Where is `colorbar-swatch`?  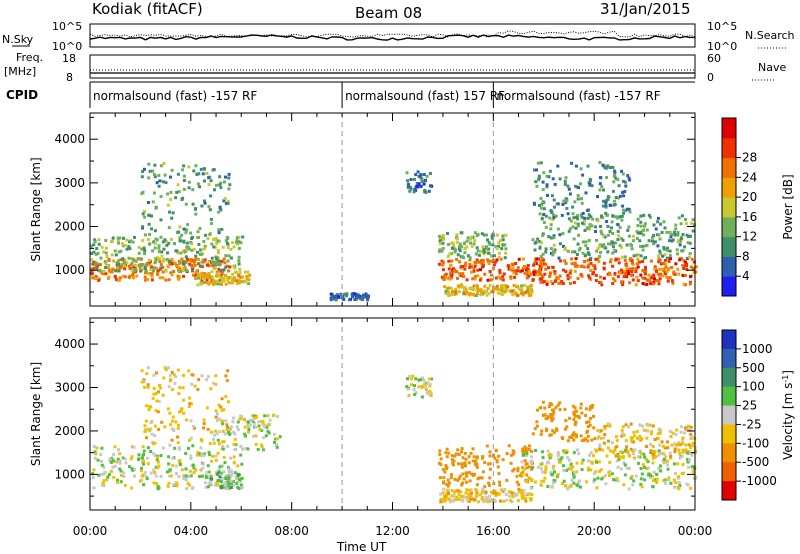 colorbar-swatch is located at coordinates (729, 187).